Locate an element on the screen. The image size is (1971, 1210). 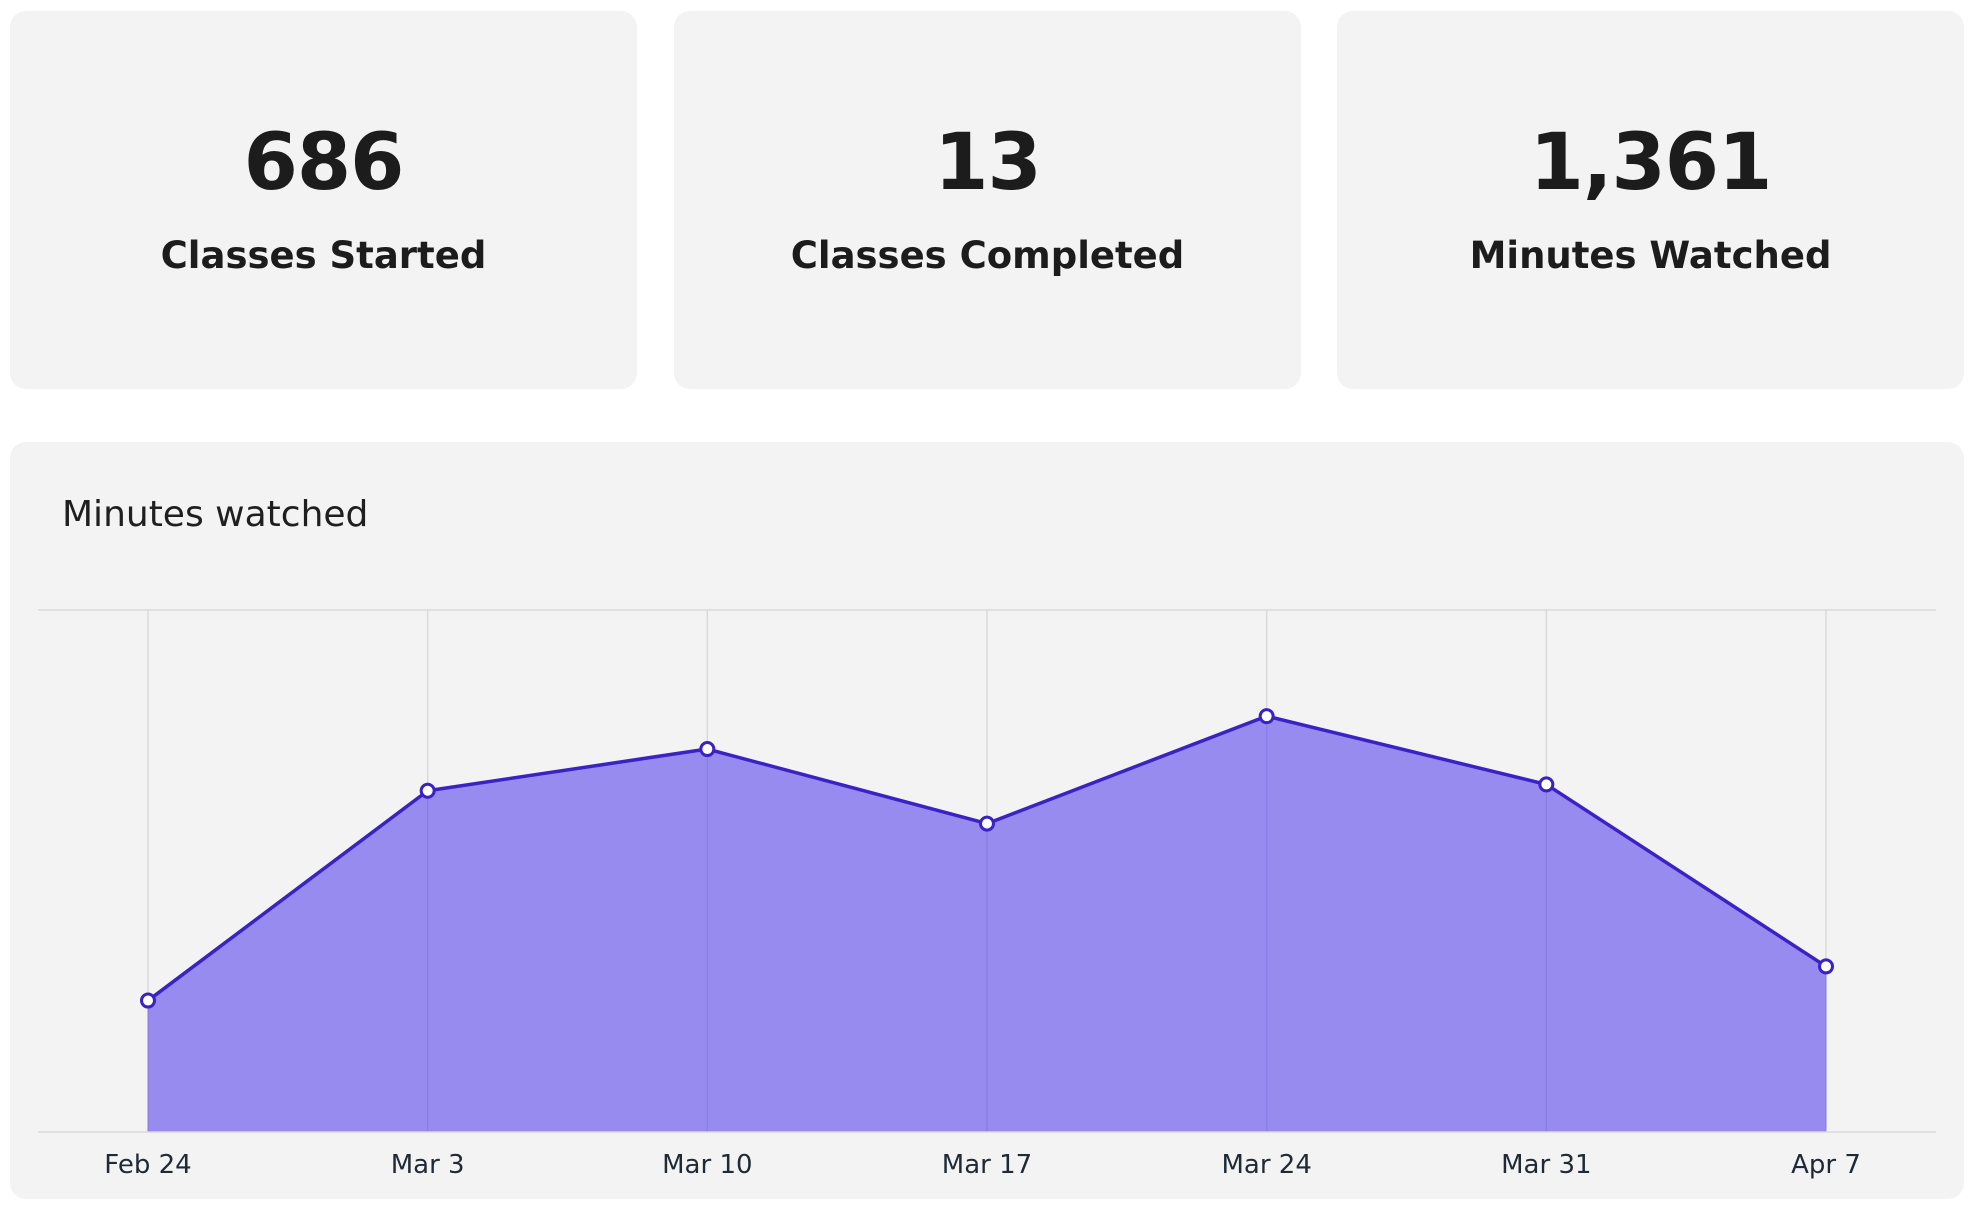
stat-value: 1,361 is located at coordinates (1651, 163).